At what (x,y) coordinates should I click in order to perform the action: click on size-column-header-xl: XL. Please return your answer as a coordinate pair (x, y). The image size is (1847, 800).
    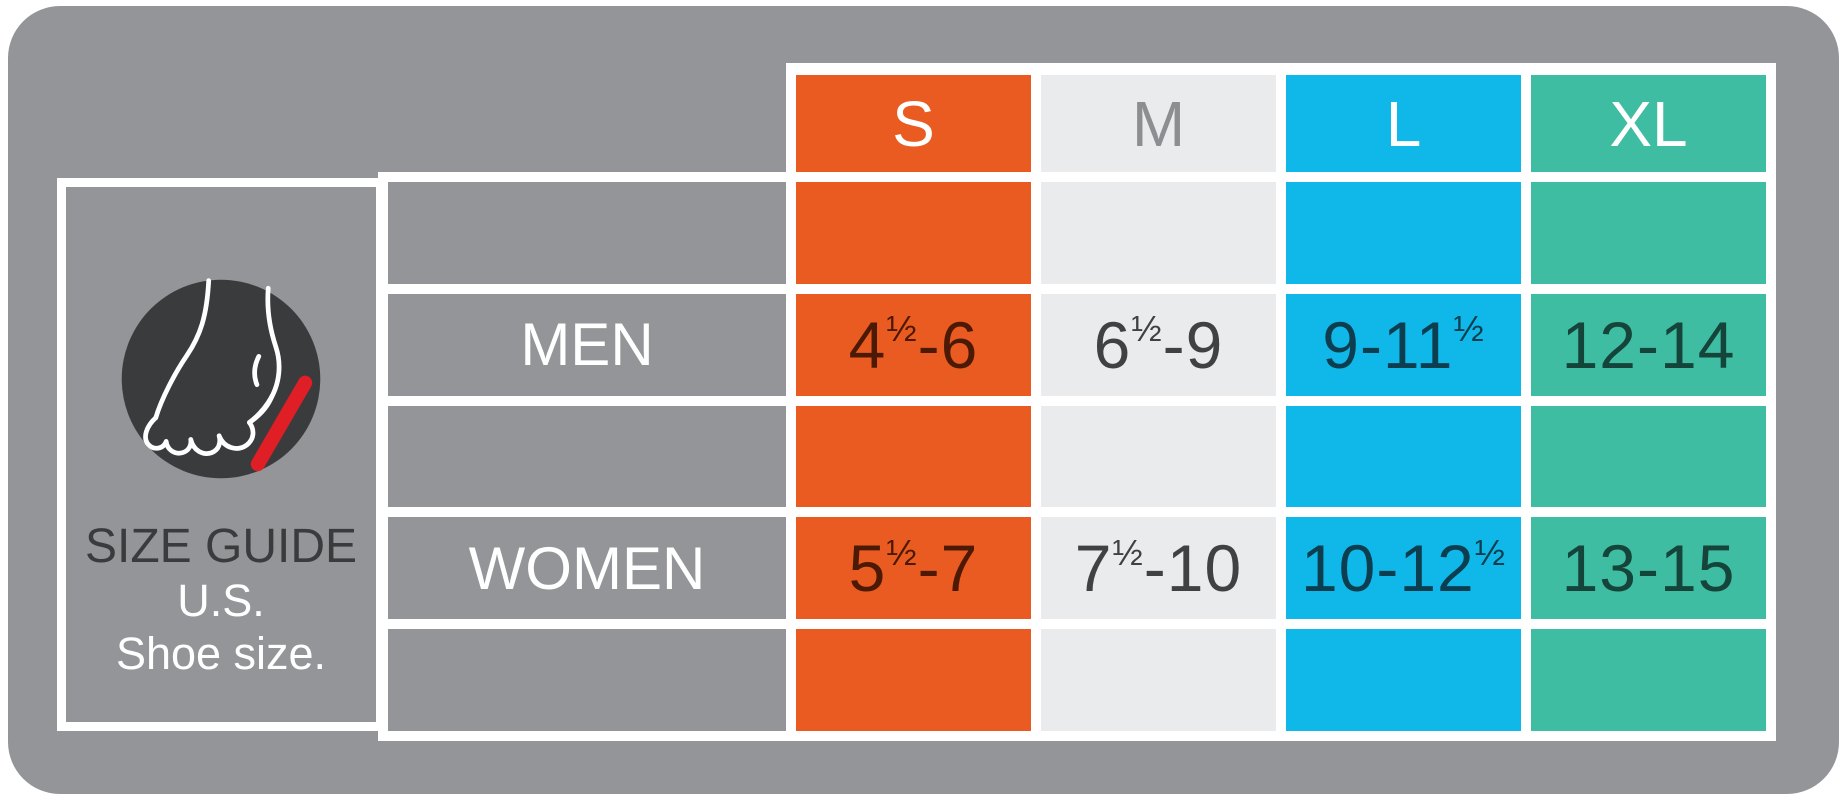
    Looking at the image, I should click on (1648, 123).